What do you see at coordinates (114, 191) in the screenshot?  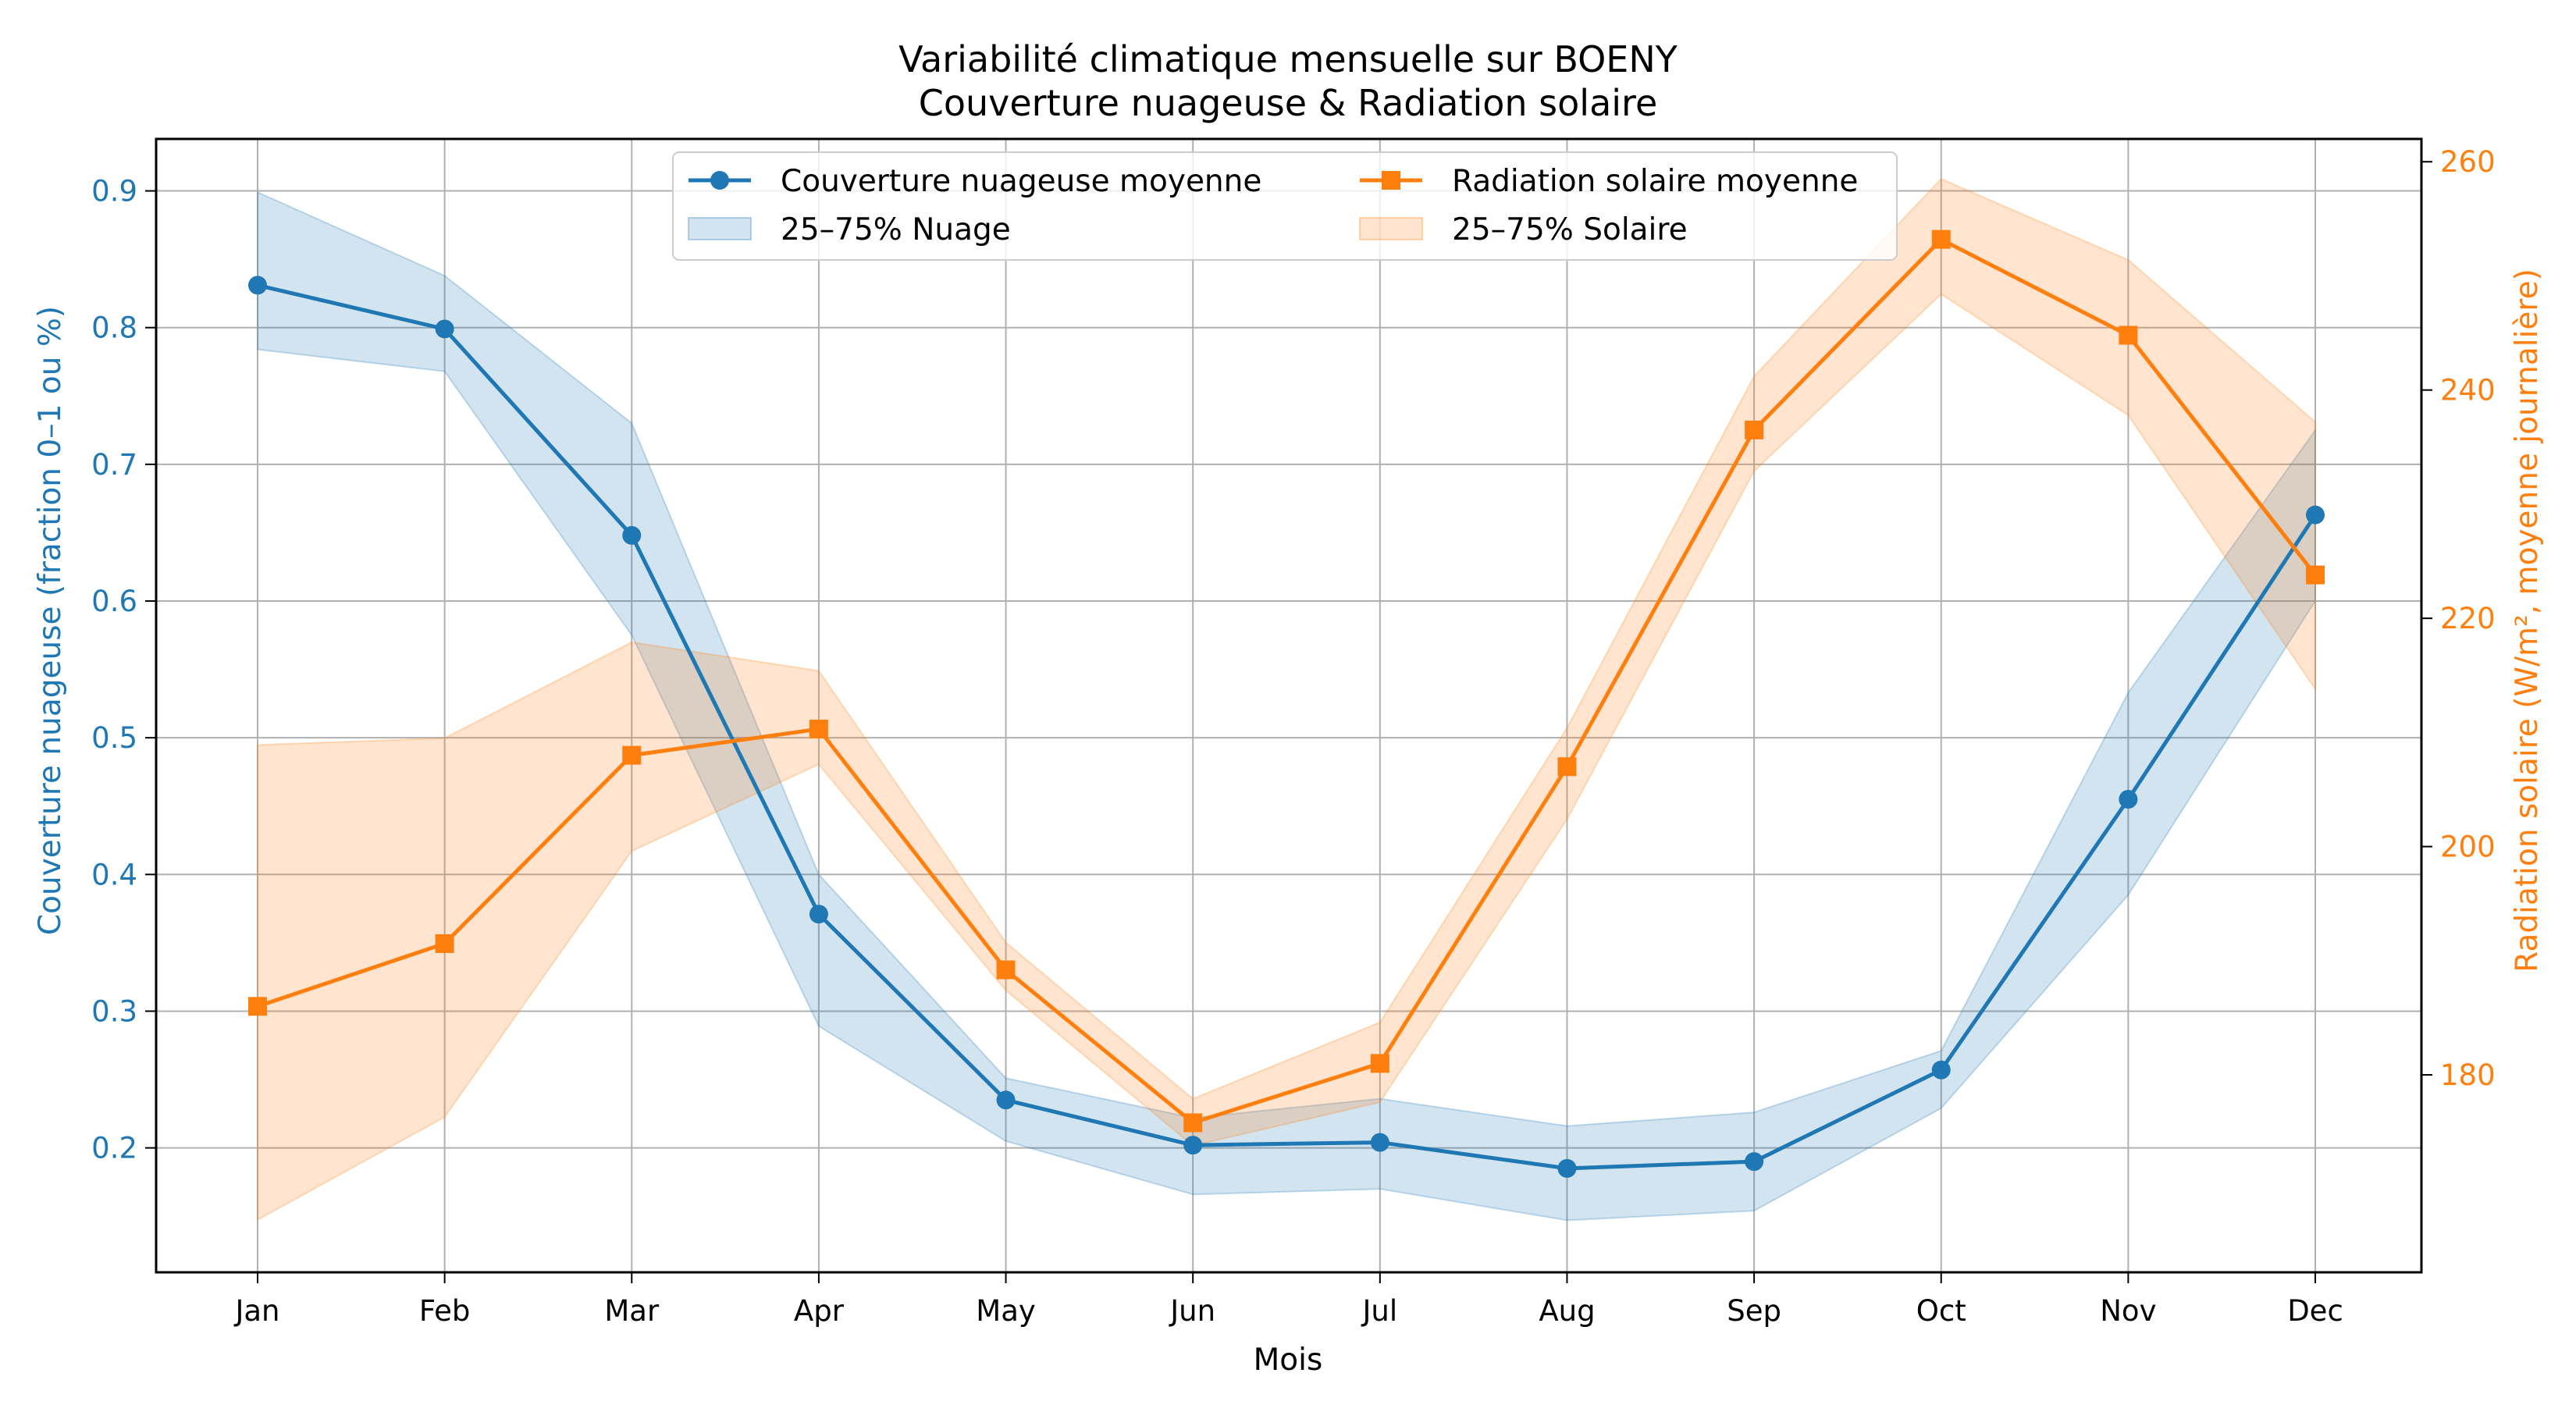 I see `y-left-tick-label: 0.9` at bounding box center [114, 191].